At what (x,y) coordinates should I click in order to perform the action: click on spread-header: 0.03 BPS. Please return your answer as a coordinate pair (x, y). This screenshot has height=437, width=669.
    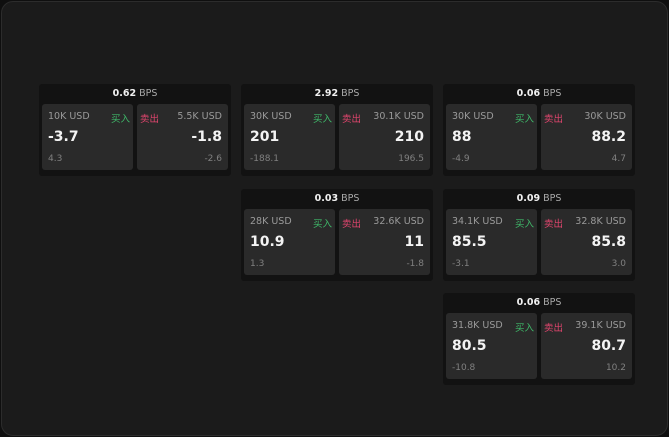
    Looking at the image, I should click on (337, 199).